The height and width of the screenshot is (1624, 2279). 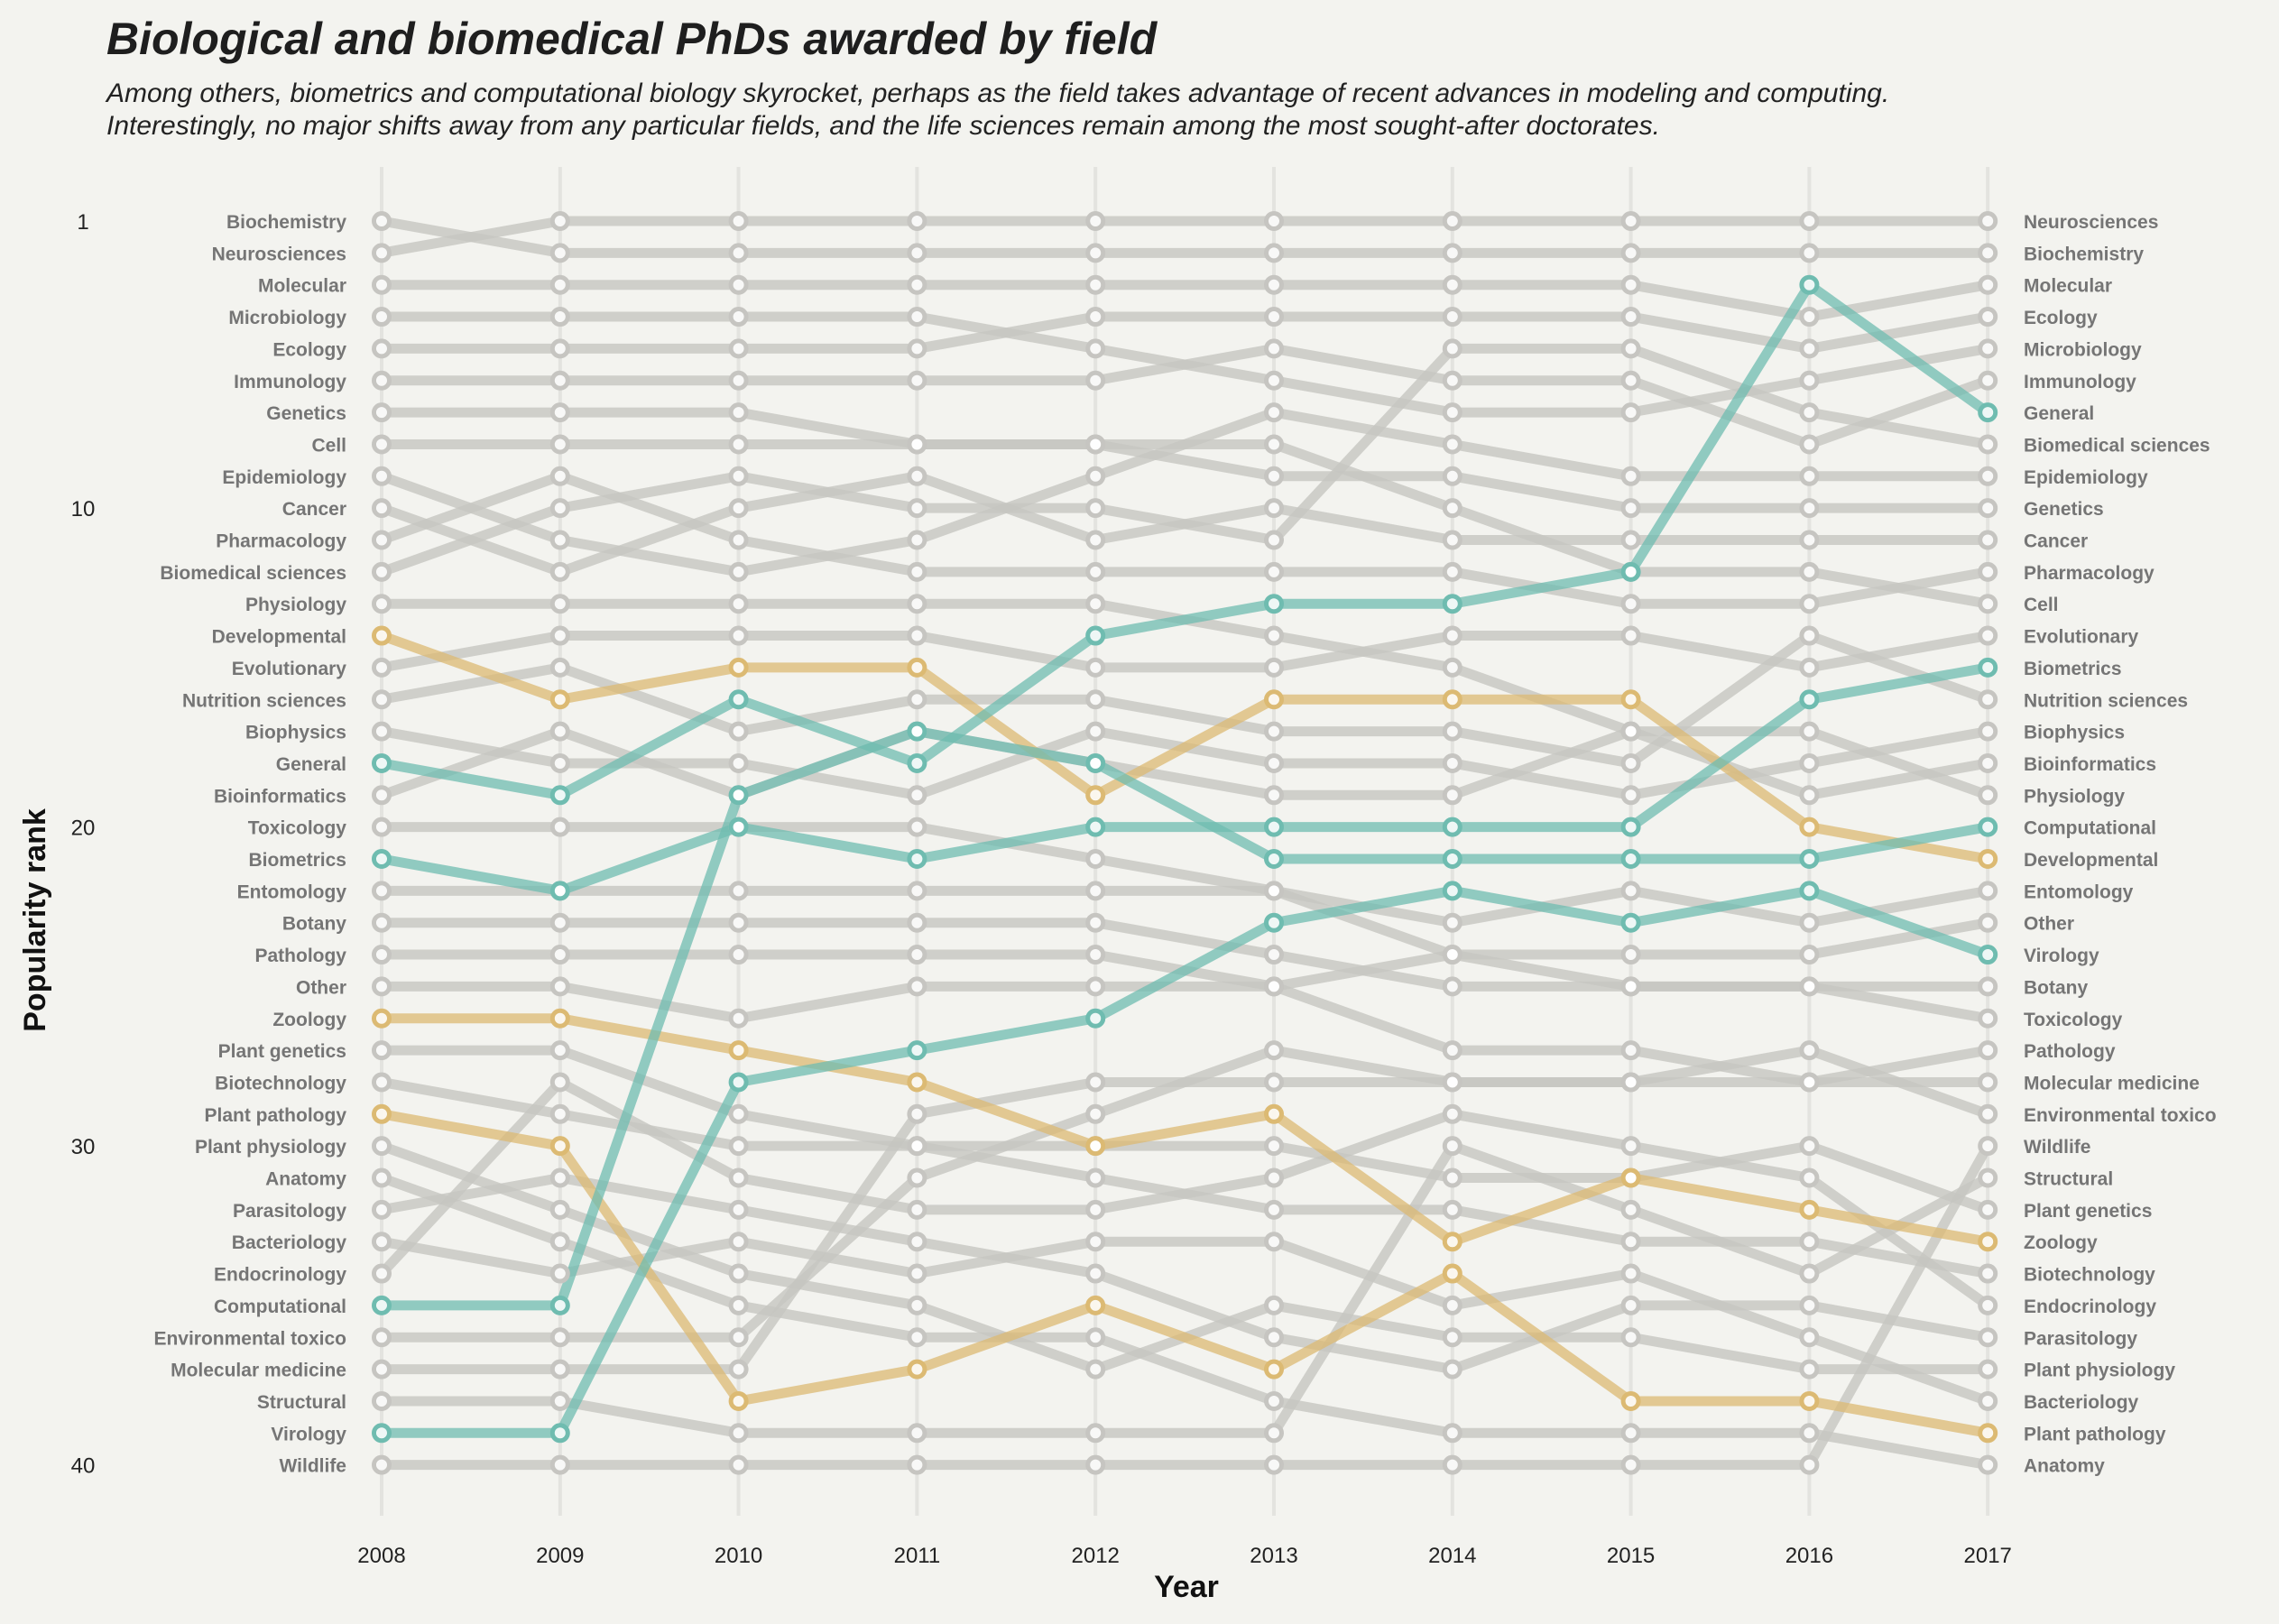 What do you see at coordinates (1185, 460) in the screenshot?
I see `series-line-genetics` at bounding box center [1185, 460].